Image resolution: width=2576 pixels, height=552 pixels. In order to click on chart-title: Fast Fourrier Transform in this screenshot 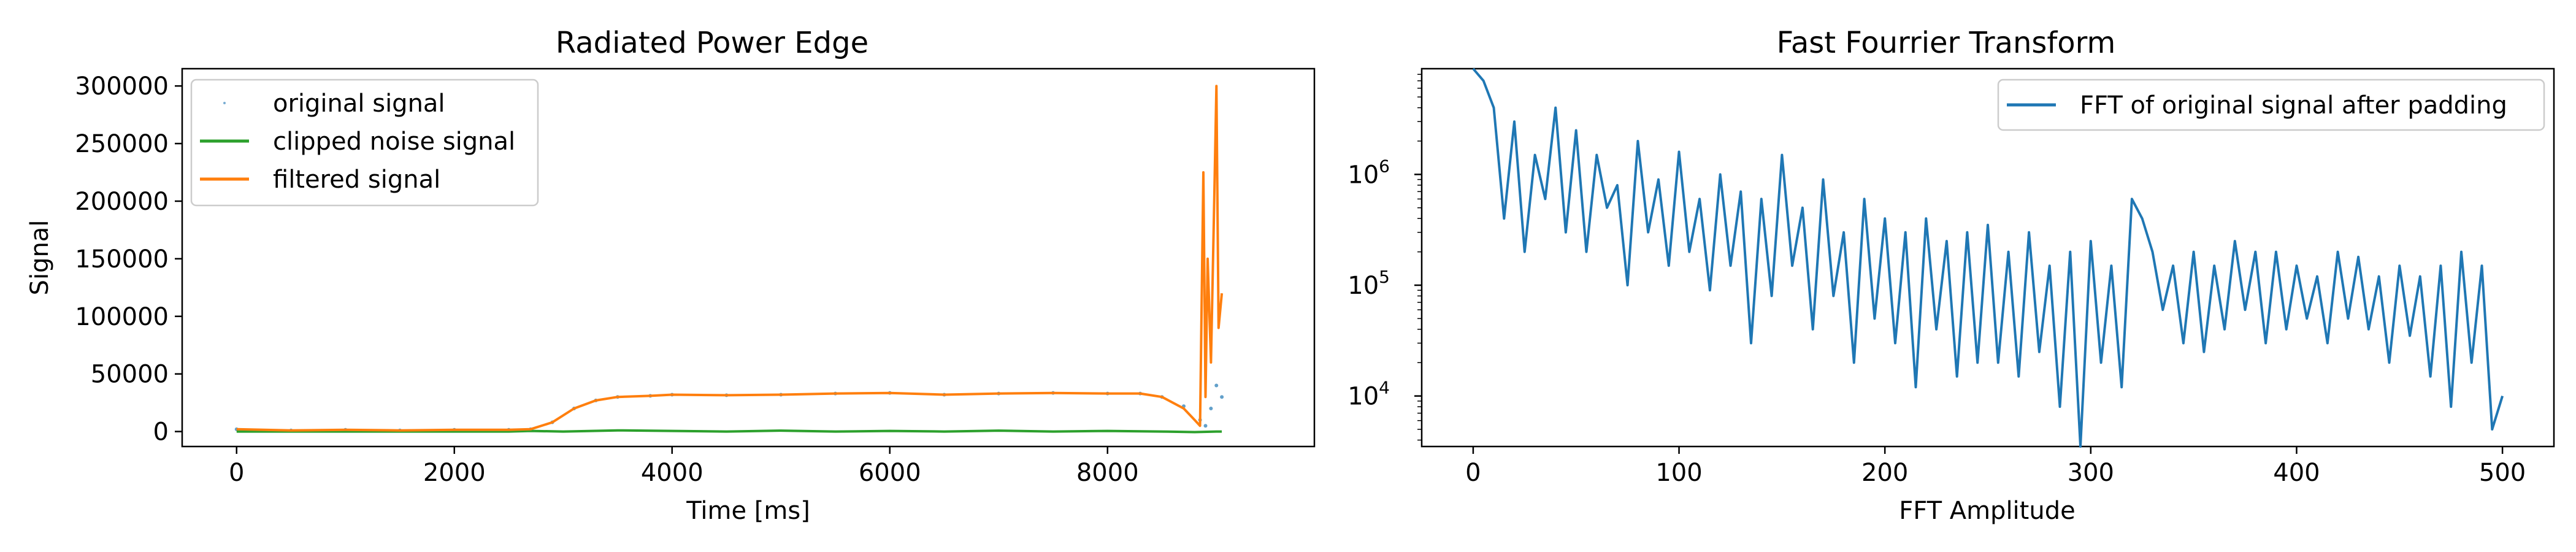, I will do `click(1946, 43)`.